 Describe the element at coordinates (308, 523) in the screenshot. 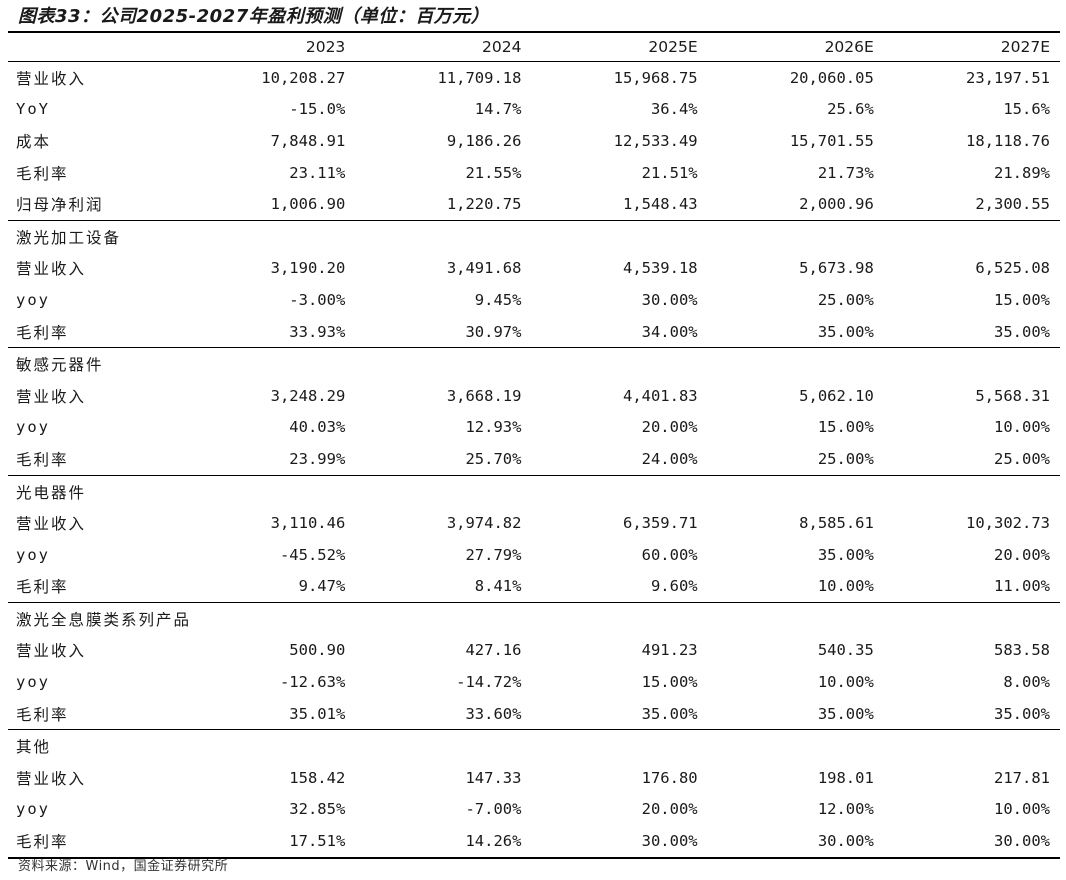

I see `value-cell: 3,110.46` at that location.